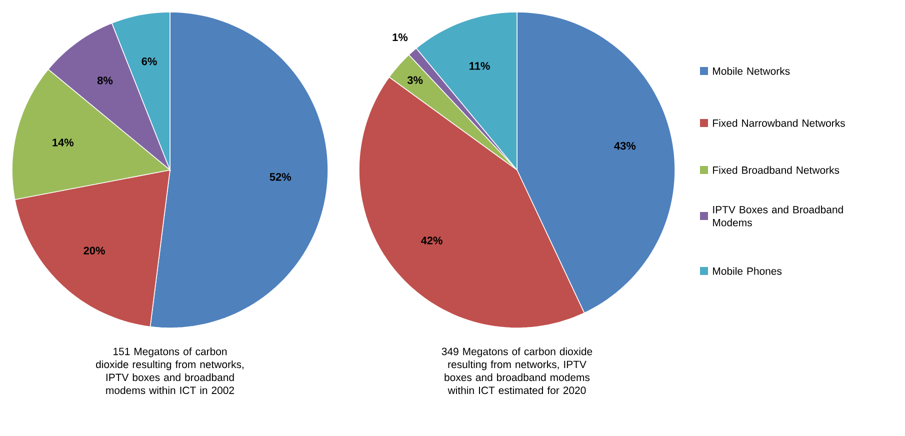 The height and width of the screenshot is (436, 905). What do you see at coordinates (149, 61) in the screenshot?
I see `data-label: 6%` at bounding box center [149, 61].